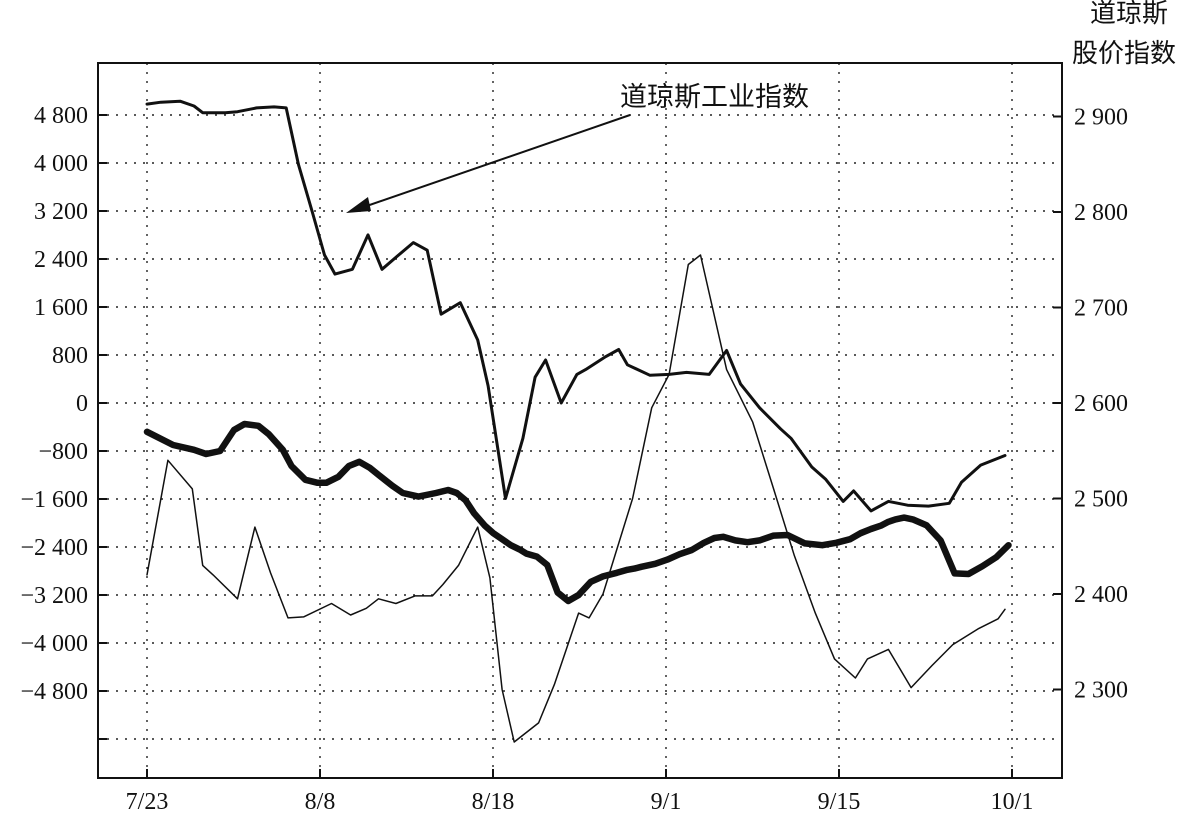  What do you see at coordinates (54, 596) in the screenshot?
I see `left-tick-label: −3 200` at bounding box center [54, 596].